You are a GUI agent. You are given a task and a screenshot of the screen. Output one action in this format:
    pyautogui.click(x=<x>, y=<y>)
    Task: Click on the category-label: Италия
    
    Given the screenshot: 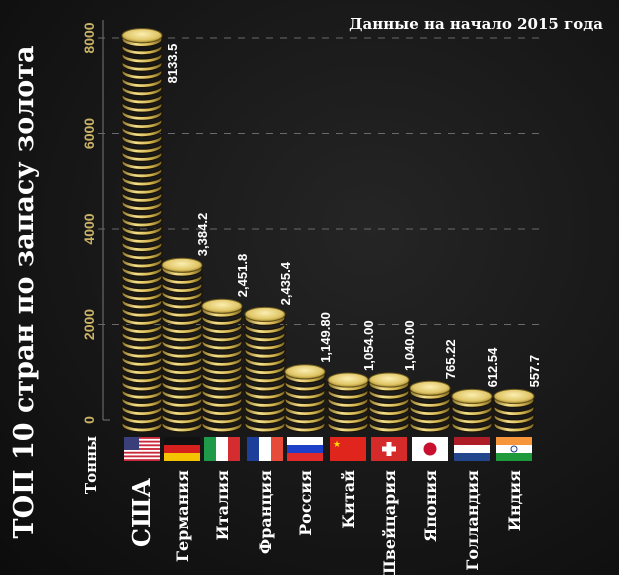 What is the action you would take?
    pyautogui.click(x=222, y=505)
    